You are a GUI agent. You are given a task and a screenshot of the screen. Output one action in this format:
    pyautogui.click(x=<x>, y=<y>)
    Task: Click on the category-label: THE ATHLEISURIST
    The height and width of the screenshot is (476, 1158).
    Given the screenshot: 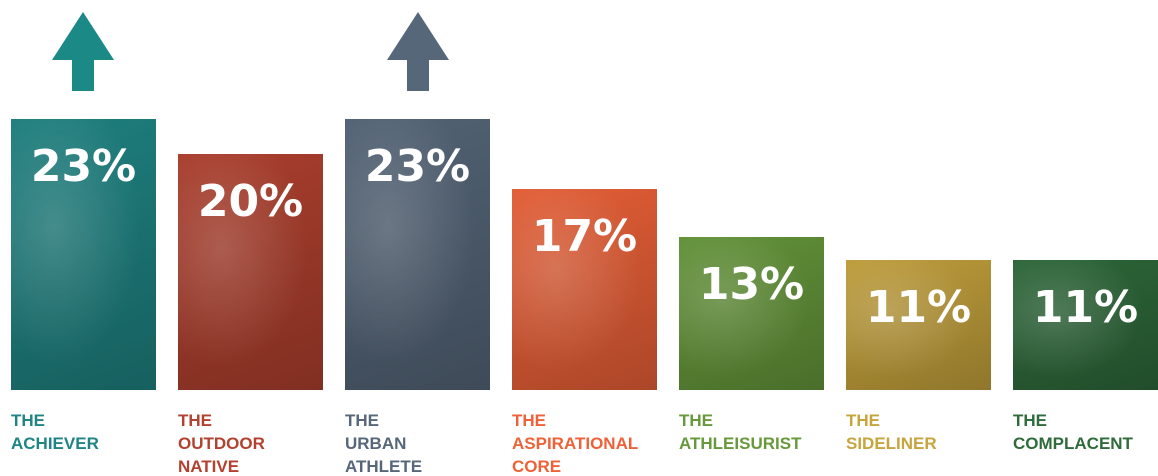 What is the action you would take?
    pyautogui.click(x=740, y=432)
    